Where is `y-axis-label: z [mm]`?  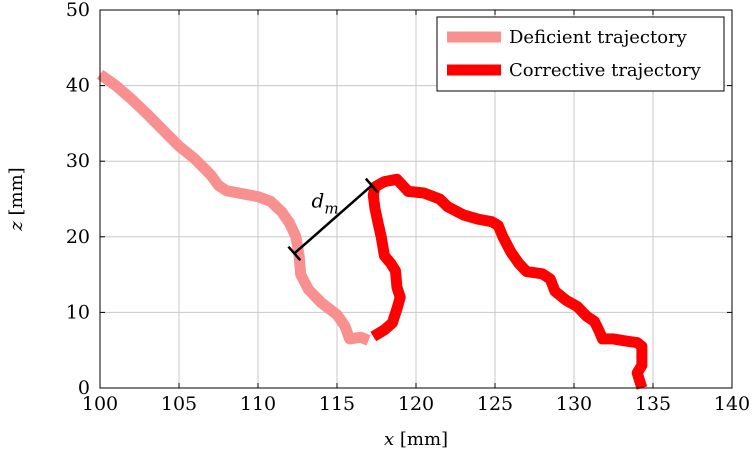 y-axis-label: z [mm] is located at coordinates (16, 199).